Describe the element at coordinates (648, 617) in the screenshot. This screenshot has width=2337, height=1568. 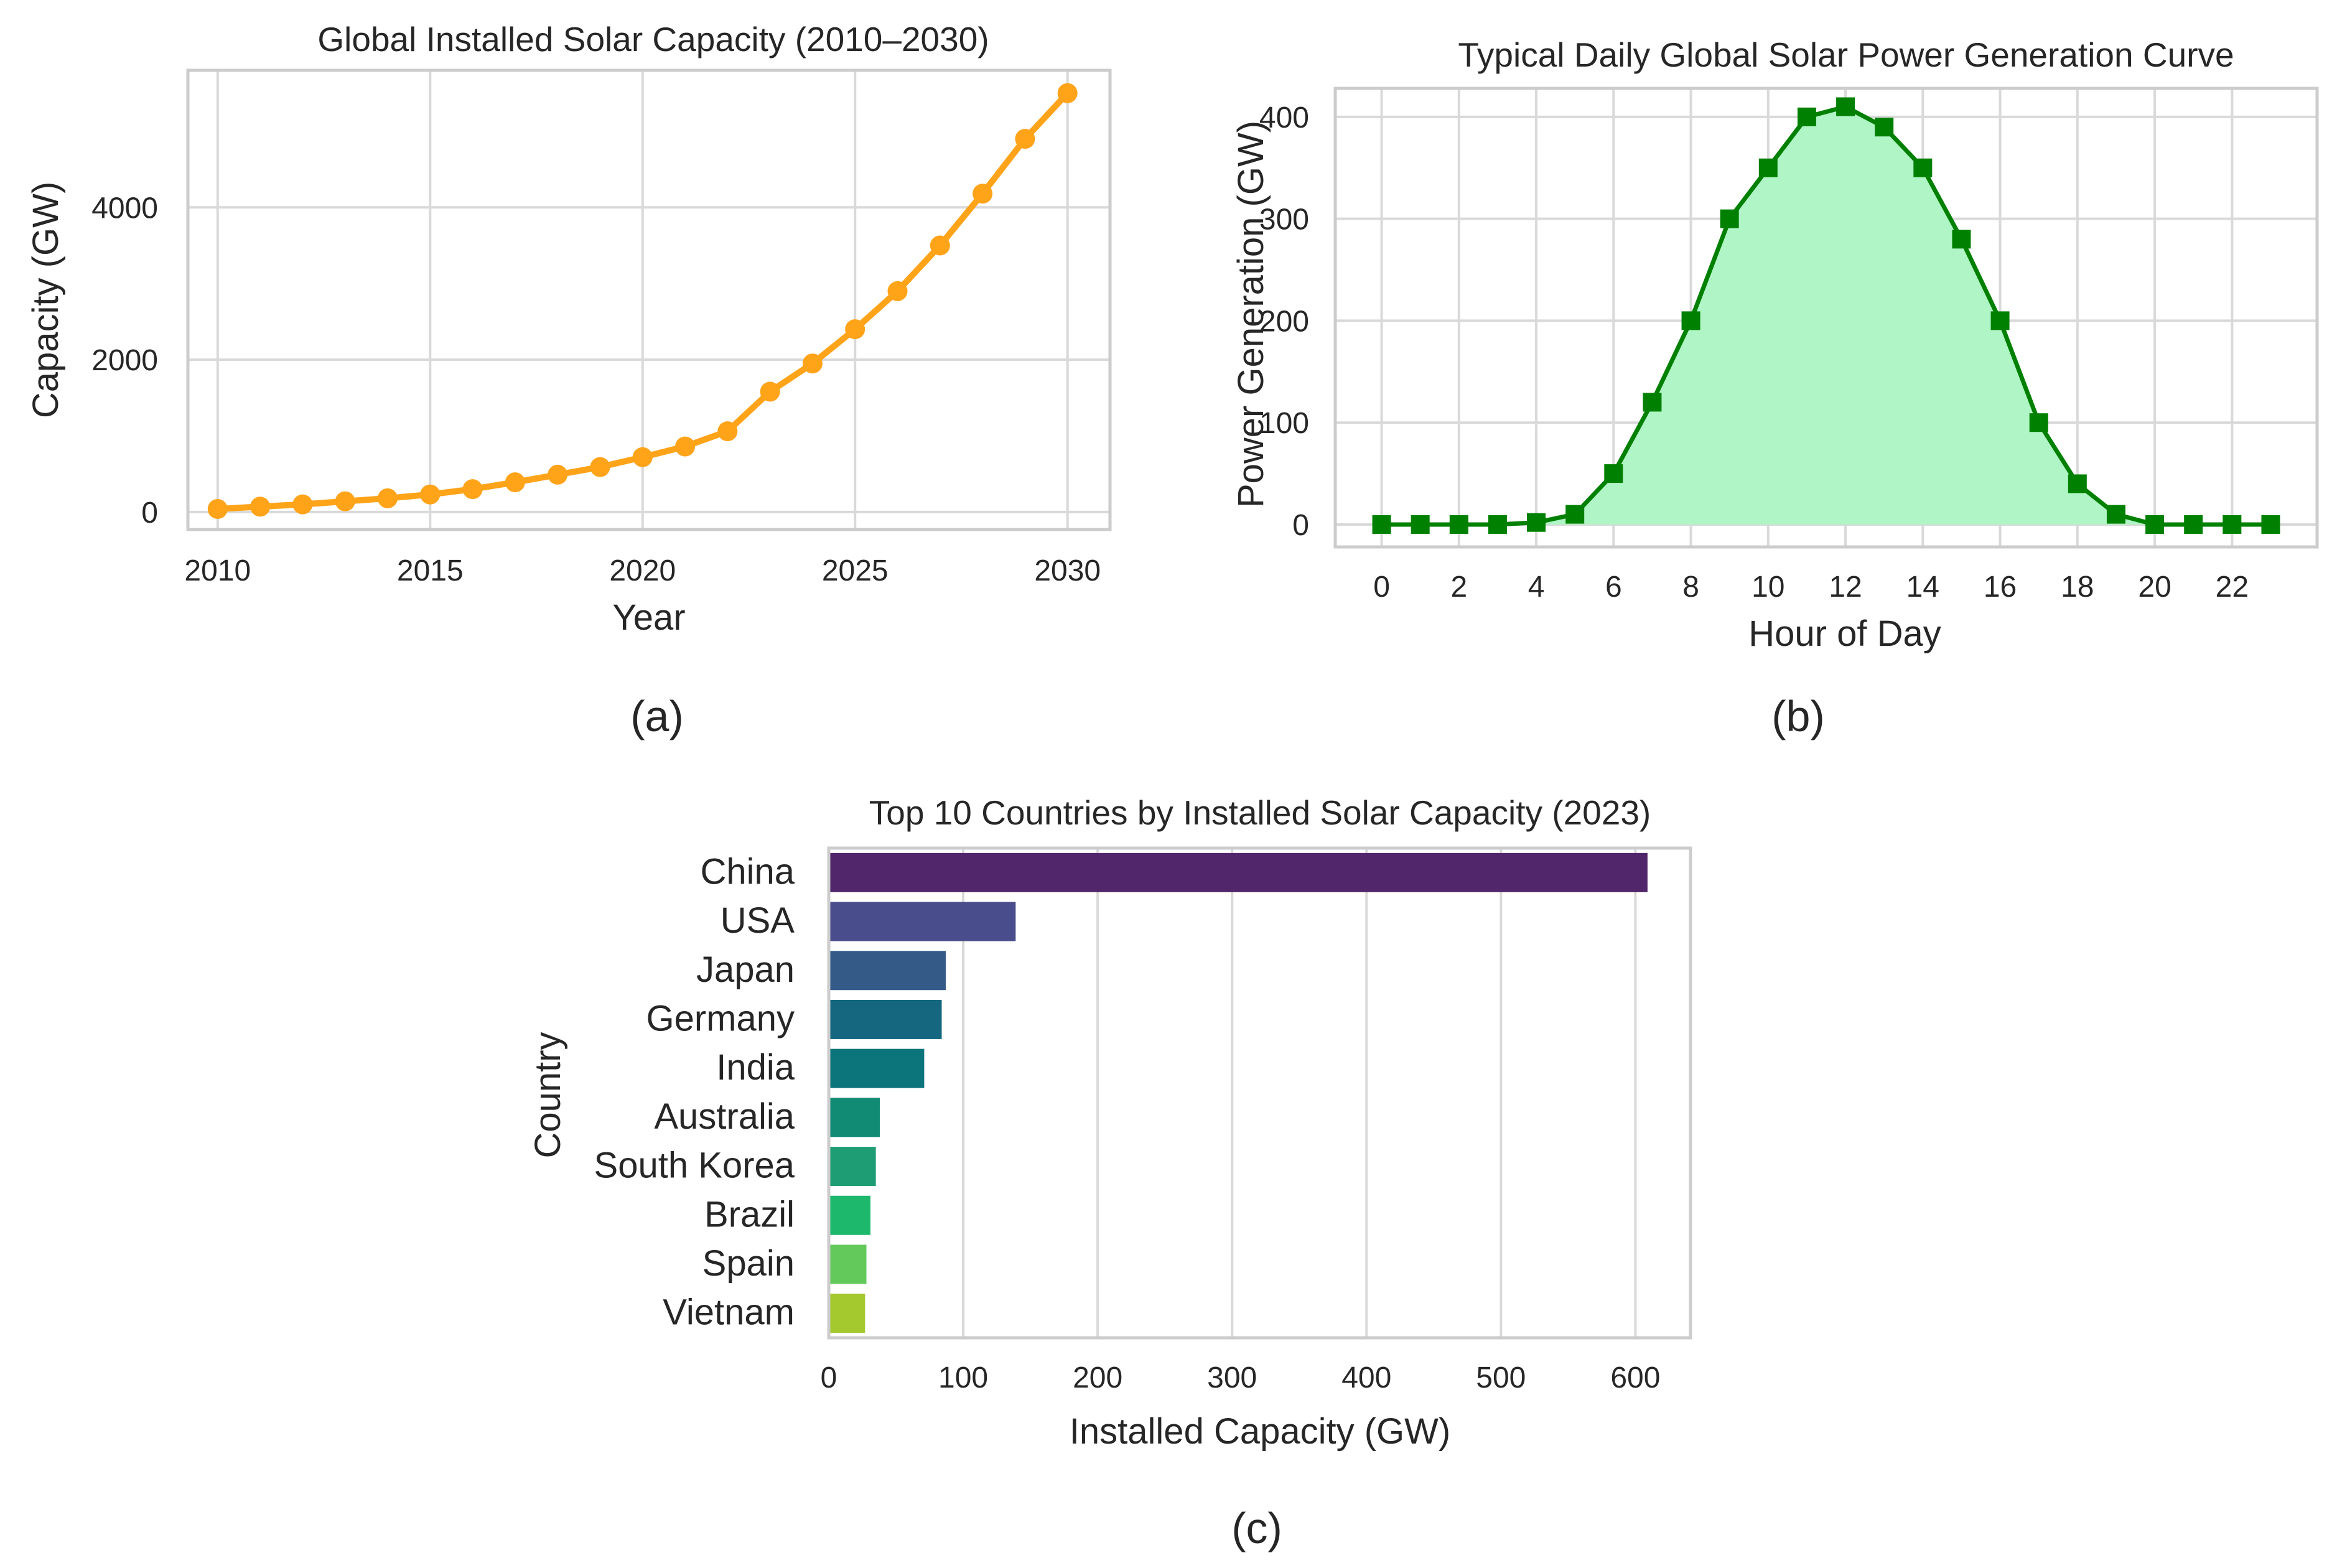
I see `chart-a-x-axis-label: Year` at that location.